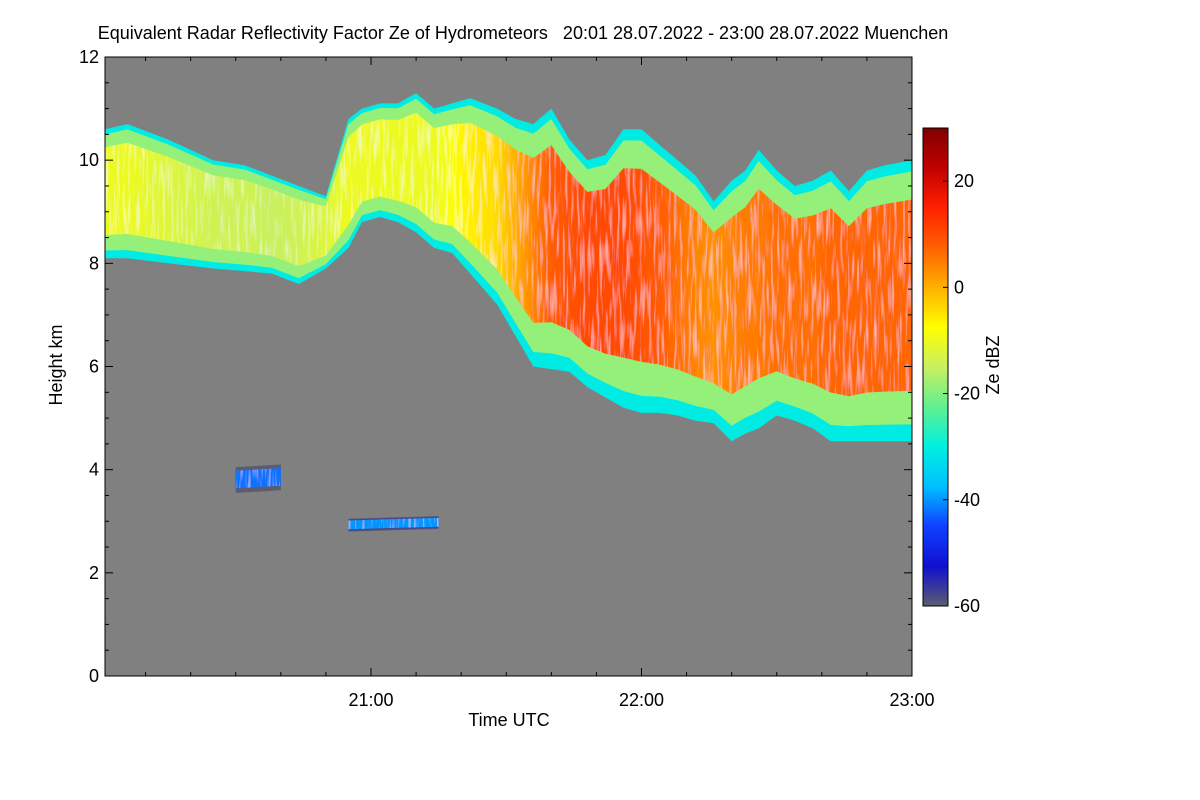 The width and height of the screenshot is (1200, 800). I want to click on colorbar-tick-label: 0, so click(959, 287).